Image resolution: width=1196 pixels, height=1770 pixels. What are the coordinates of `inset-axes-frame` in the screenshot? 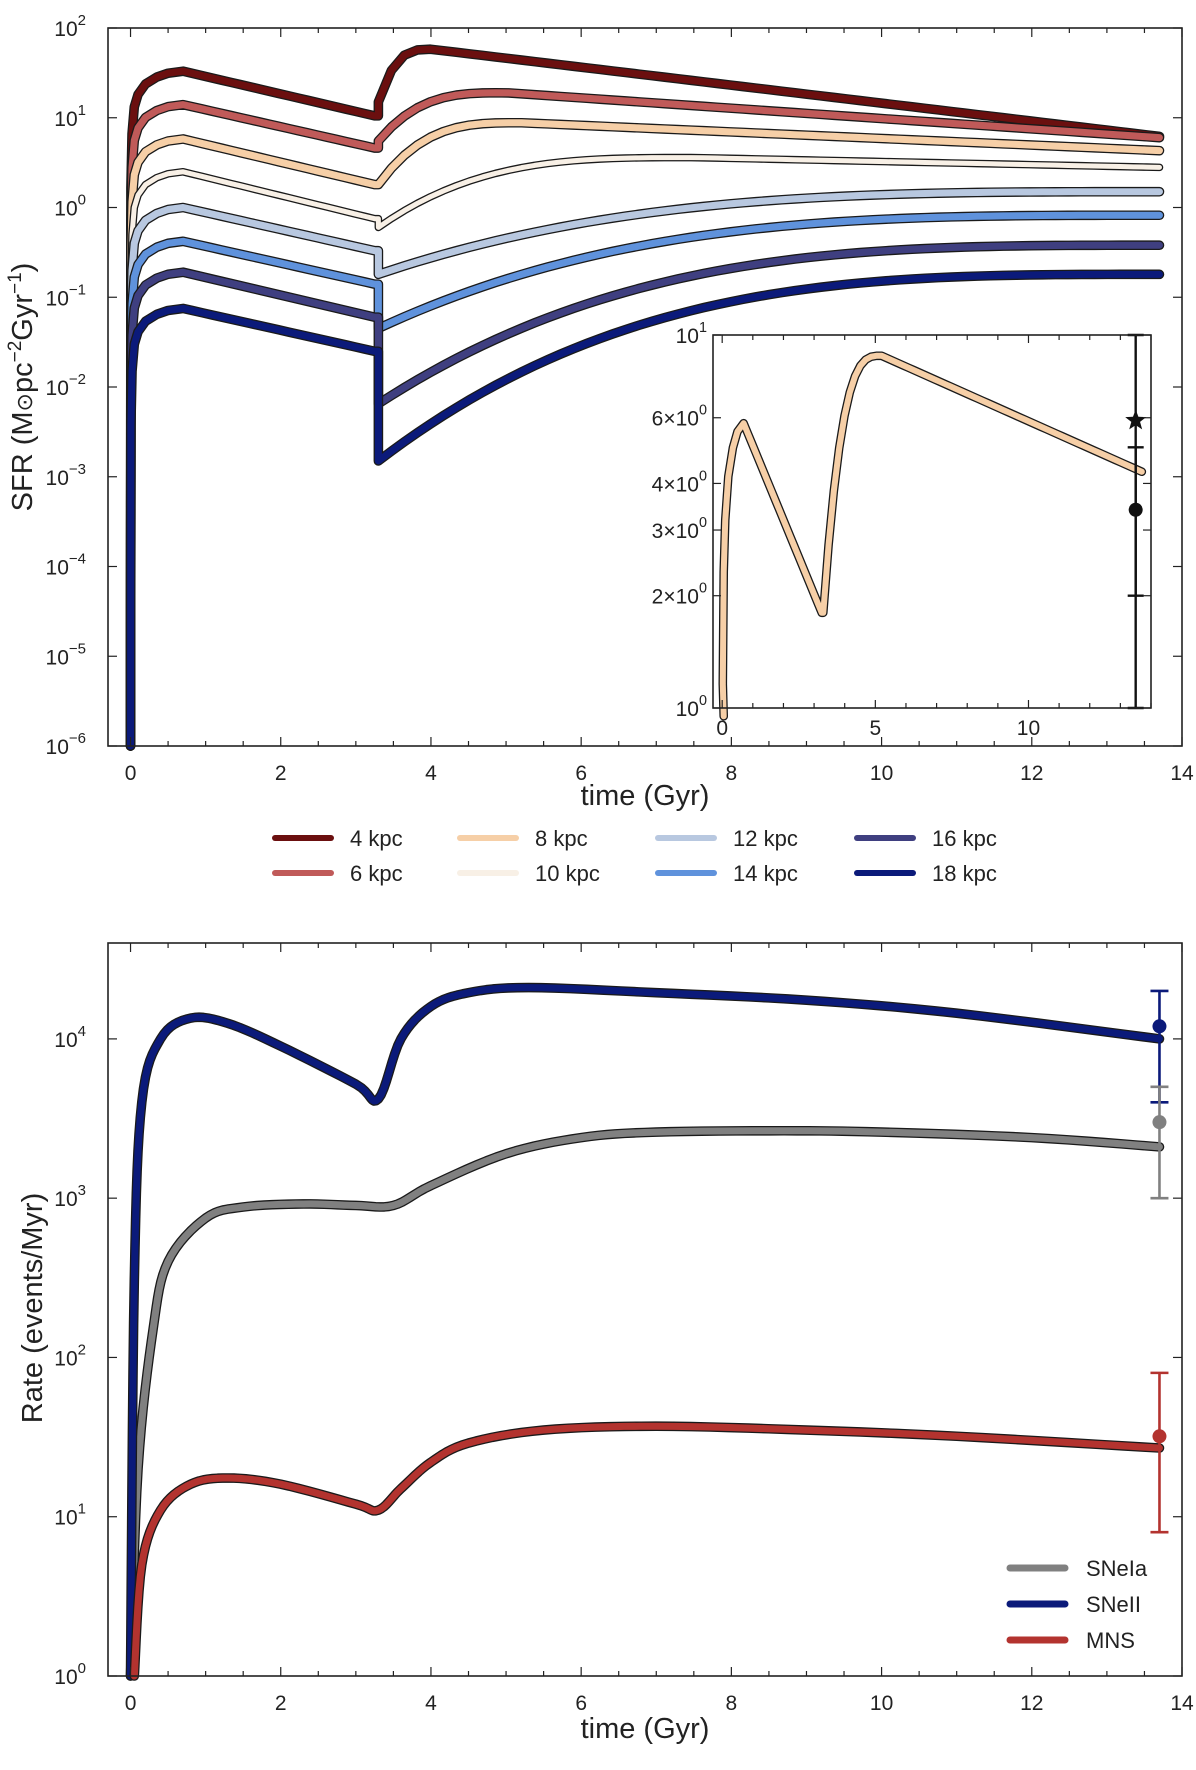 It's located at (932, 521).